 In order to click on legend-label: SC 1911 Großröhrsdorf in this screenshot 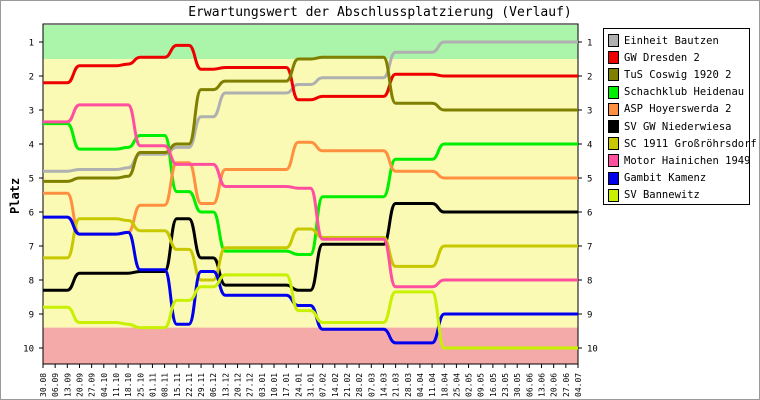, I will do `click(690, 143)`.